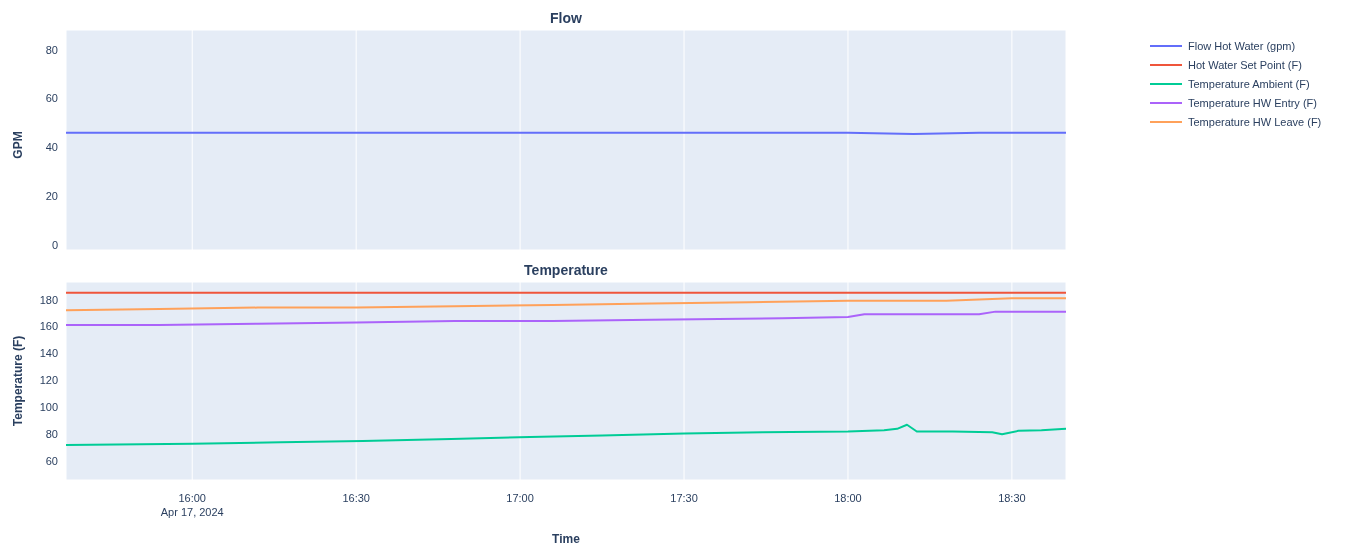 The width and height of the screenshot is (1347, 550). I want to click on x-tick-label: 16:30, so click(356, 498).